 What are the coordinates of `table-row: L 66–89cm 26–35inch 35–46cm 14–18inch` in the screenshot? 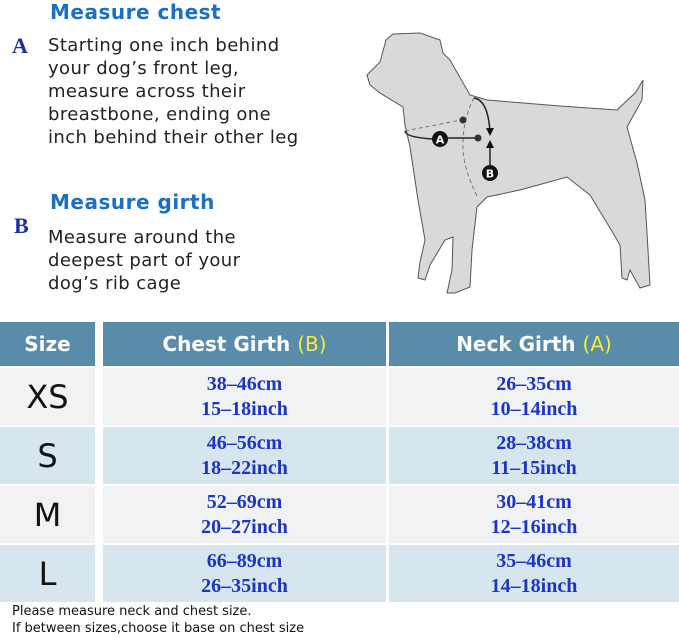 It's located at (339, 574).